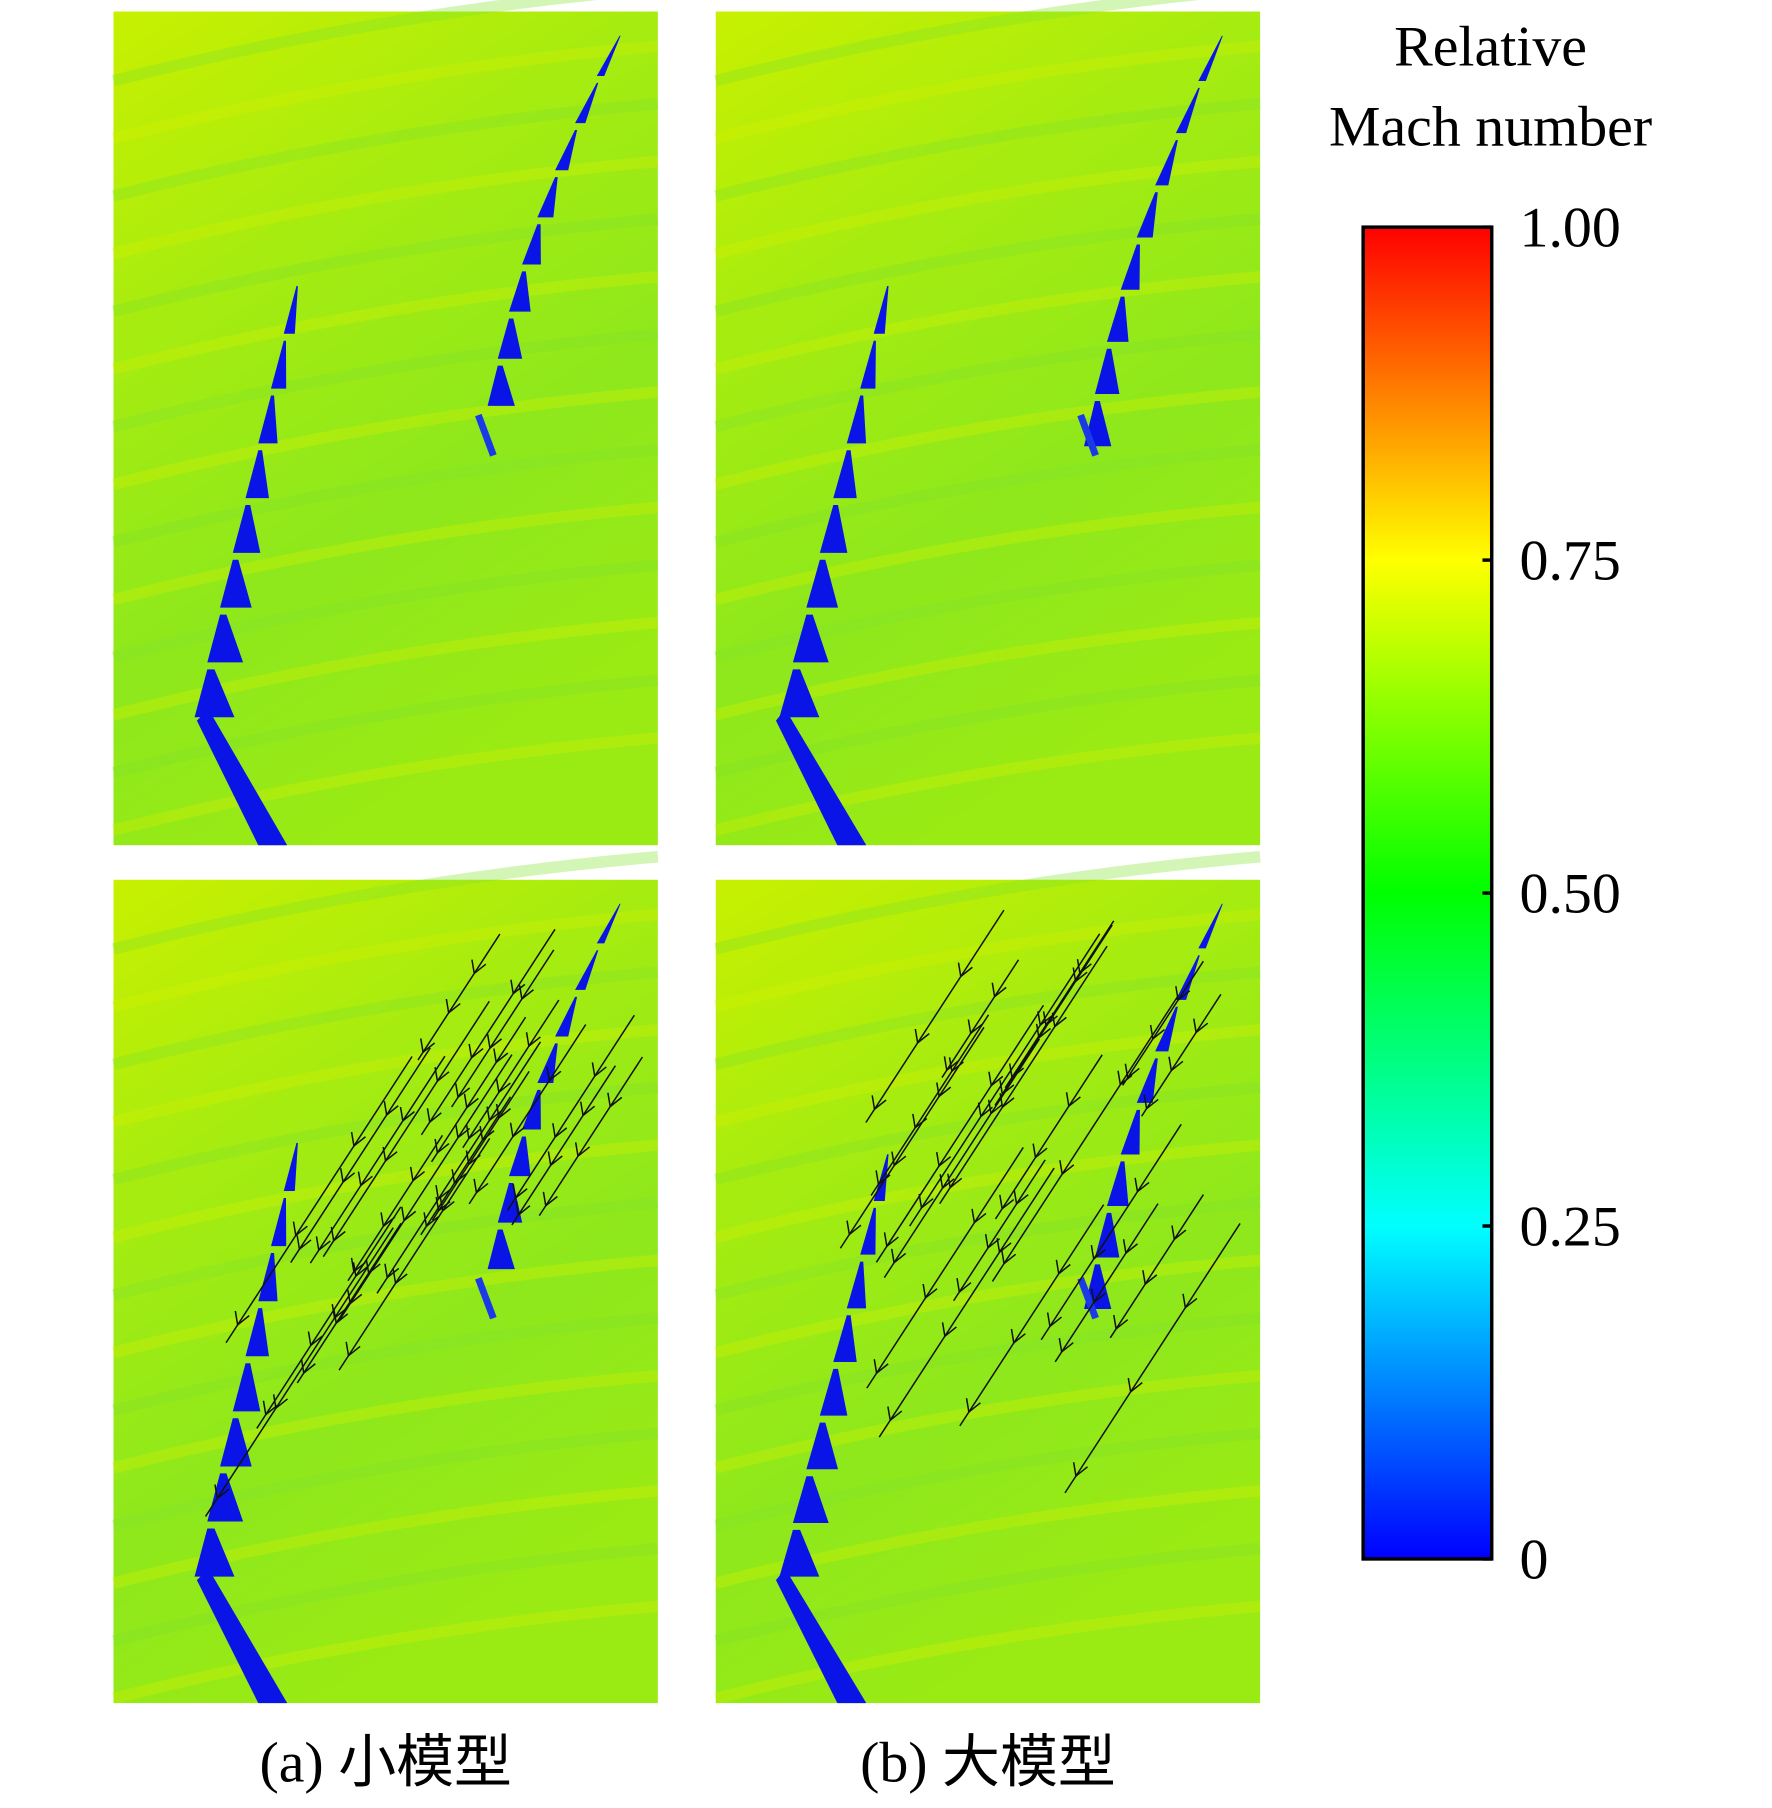 The image size is (1772, 1808). I want to click on colorbar-tick-label: 0.50, so click(1570, 894).